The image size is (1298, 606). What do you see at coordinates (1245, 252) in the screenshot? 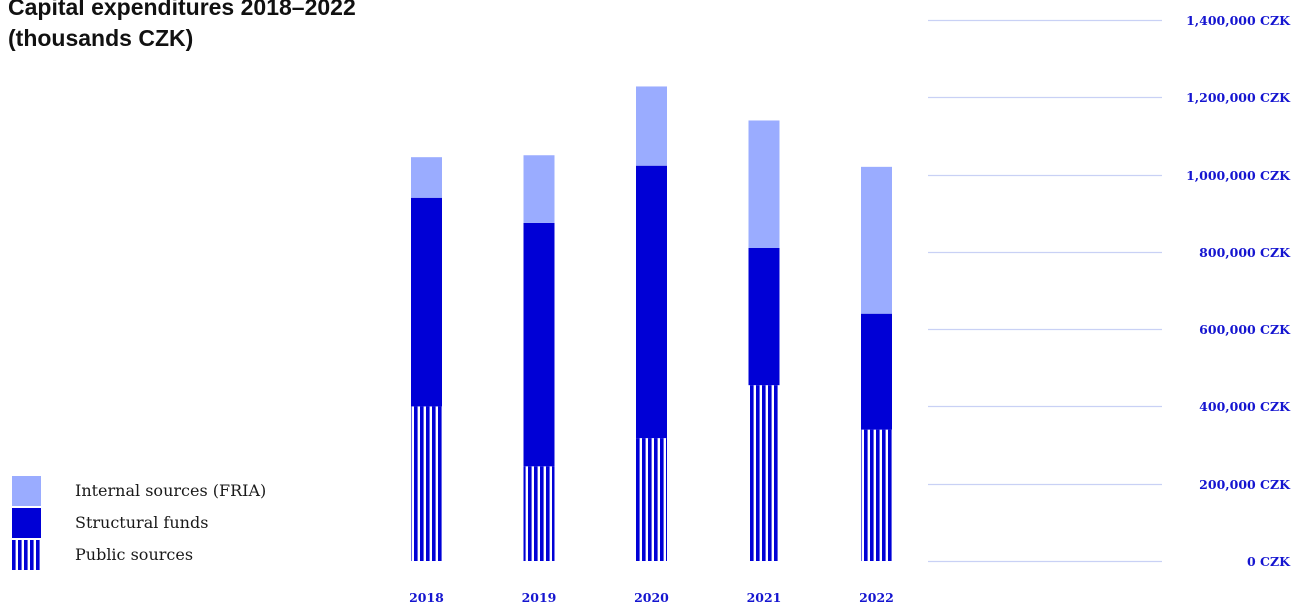
I see `y-tick-label: 800,000 CZK` at bounding box center [1245, 252].